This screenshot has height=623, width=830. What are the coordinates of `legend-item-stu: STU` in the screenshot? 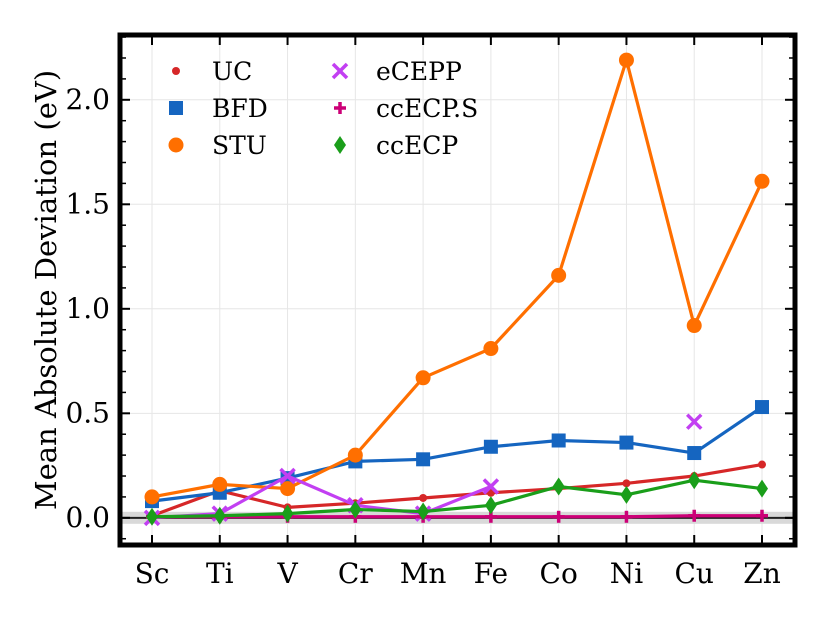 It's located at (217, 145).